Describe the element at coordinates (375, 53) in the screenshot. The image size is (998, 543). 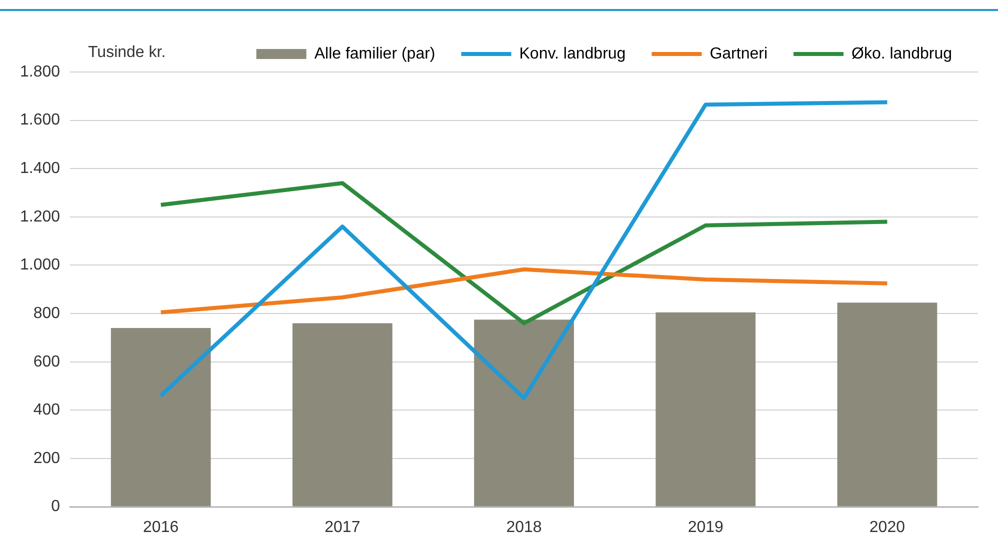
I see `legend-label: Alle familier (par)` at that location.